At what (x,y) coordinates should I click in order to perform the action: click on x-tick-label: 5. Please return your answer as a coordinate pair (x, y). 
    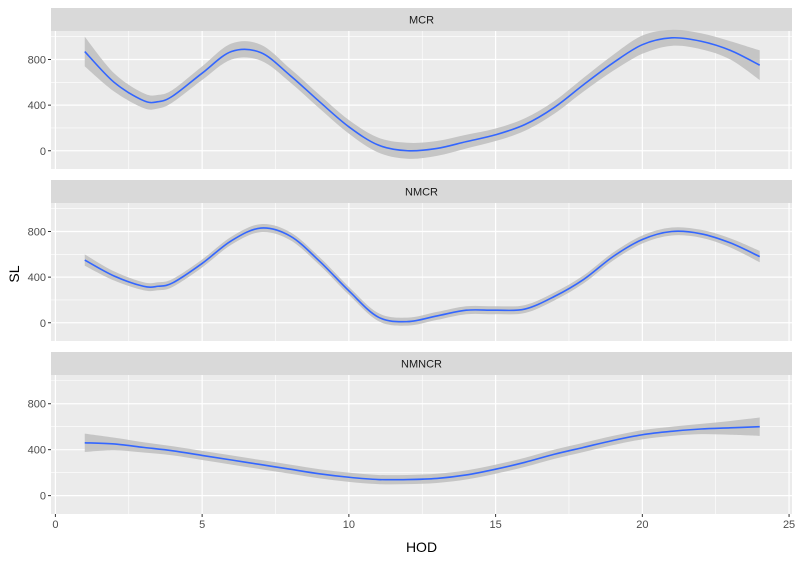
    Looking at the image, I should click on (202, 525).